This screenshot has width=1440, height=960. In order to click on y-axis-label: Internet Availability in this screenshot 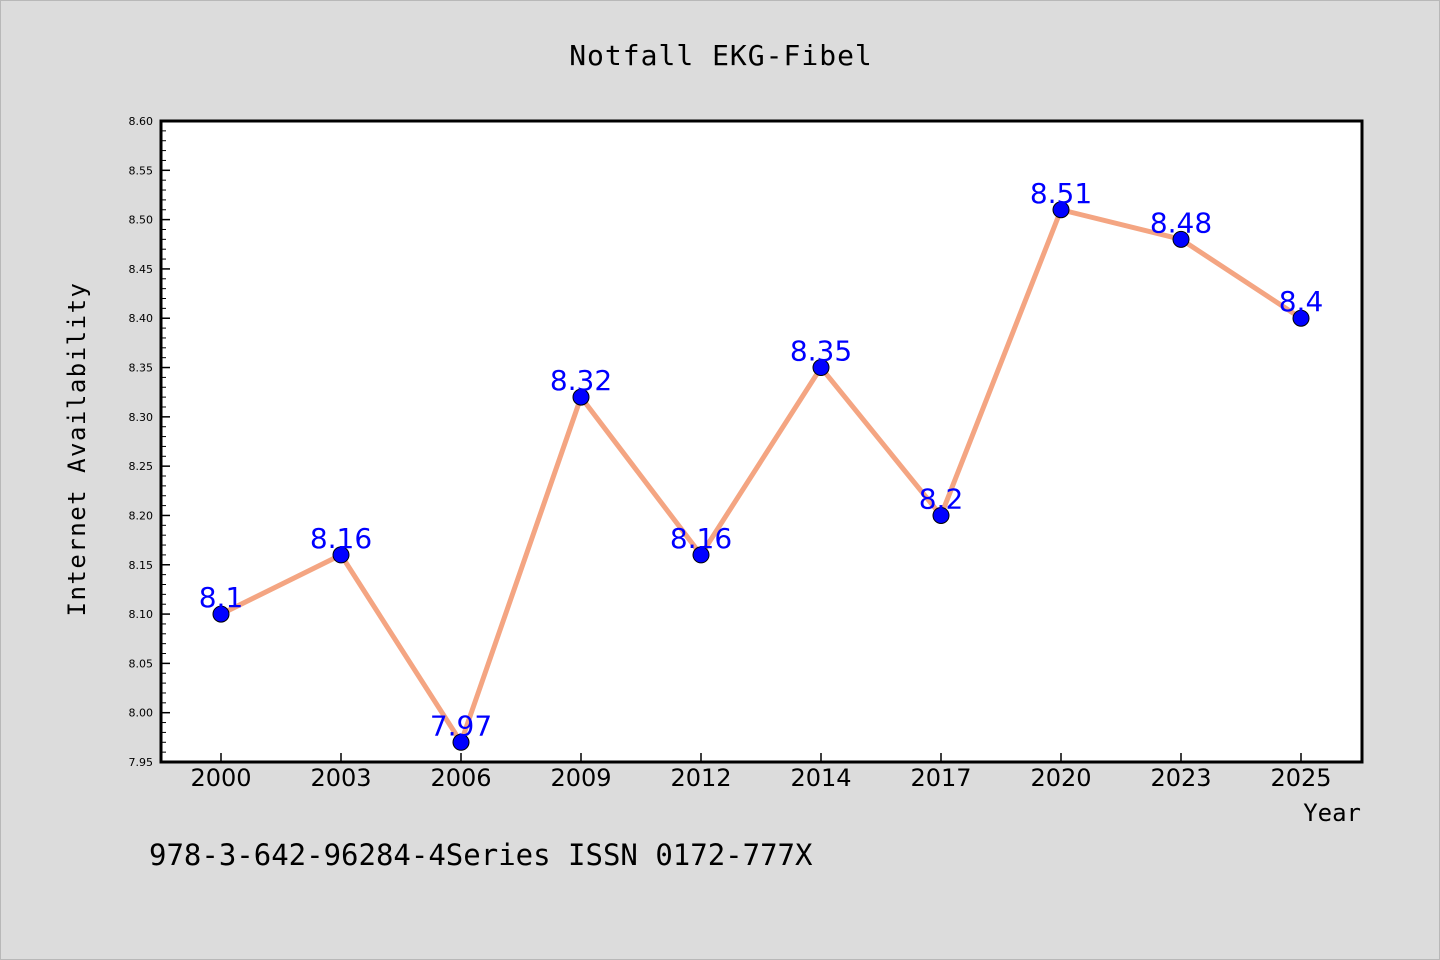, I will do `click(77, 449)`.